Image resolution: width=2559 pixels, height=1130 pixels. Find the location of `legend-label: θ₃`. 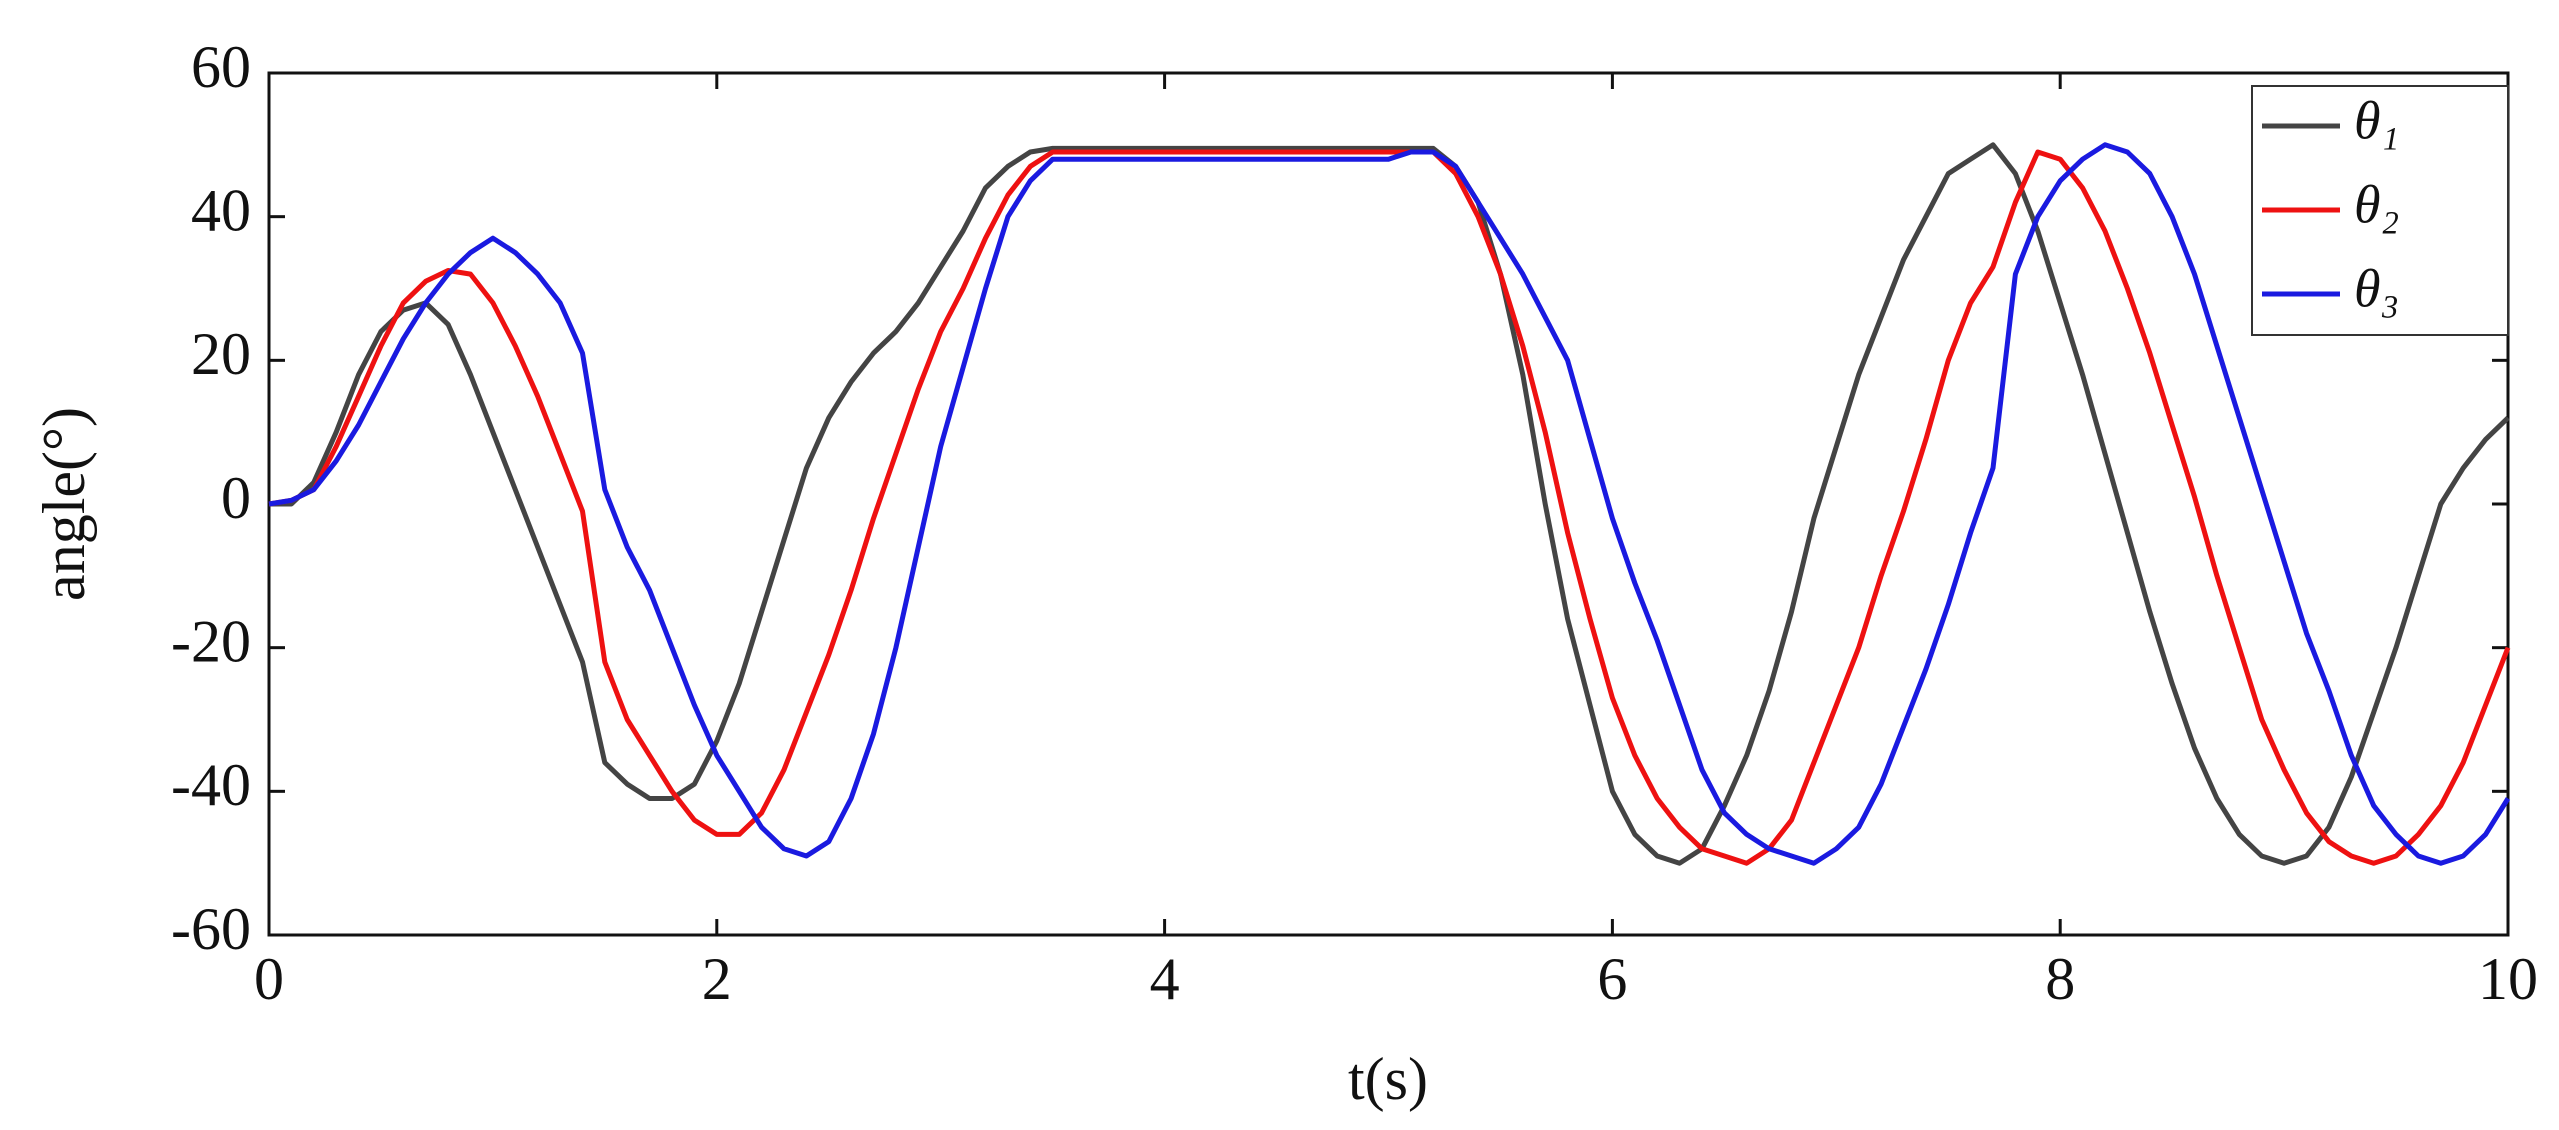

legend-label: θ₃ is located at coordinates (2376, 288).